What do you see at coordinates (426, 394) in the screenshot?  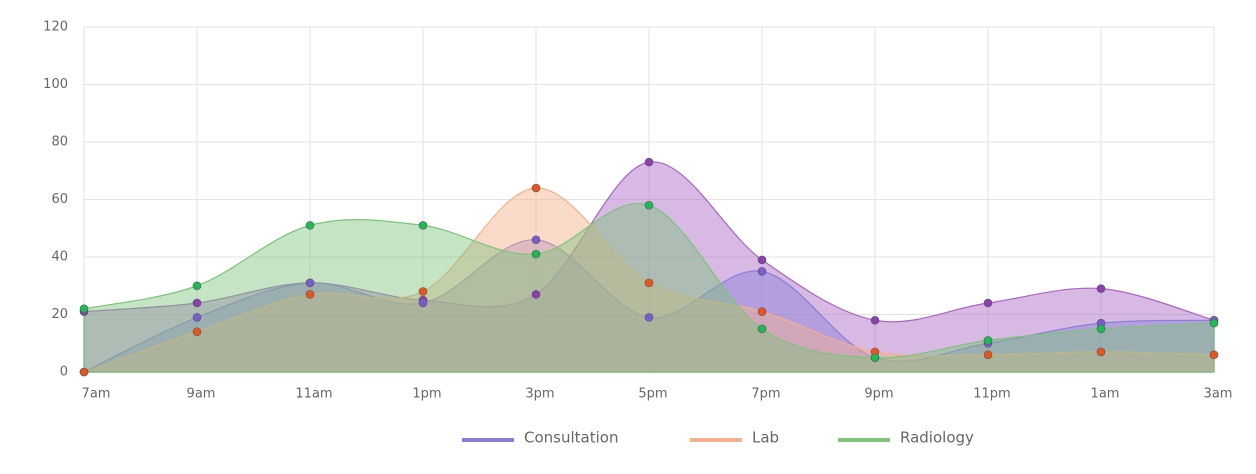 I see `x-tick-label: 1pm` at bounding box center [426, 394].